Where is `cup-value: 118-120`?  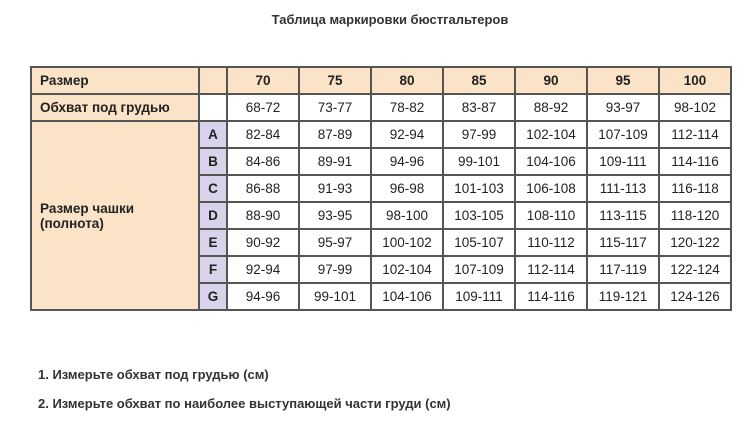
cup-value: 118-120 is located at coordinates (695, 215).